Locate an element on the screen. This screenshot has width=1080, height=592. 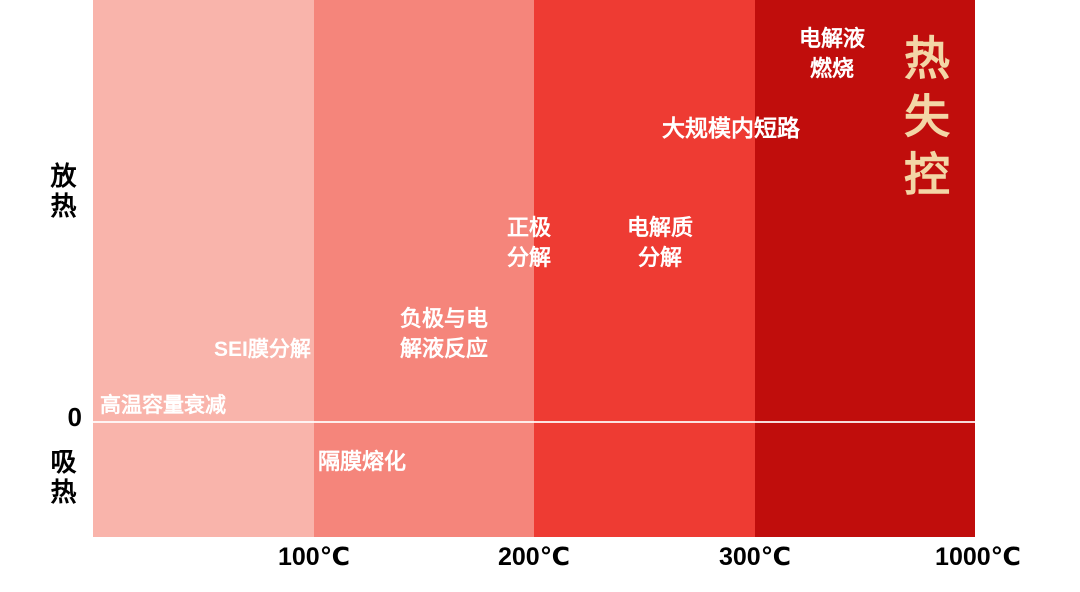
annotation-separator-melting: 隔膜熔化 is located at coordinates (362, 461).